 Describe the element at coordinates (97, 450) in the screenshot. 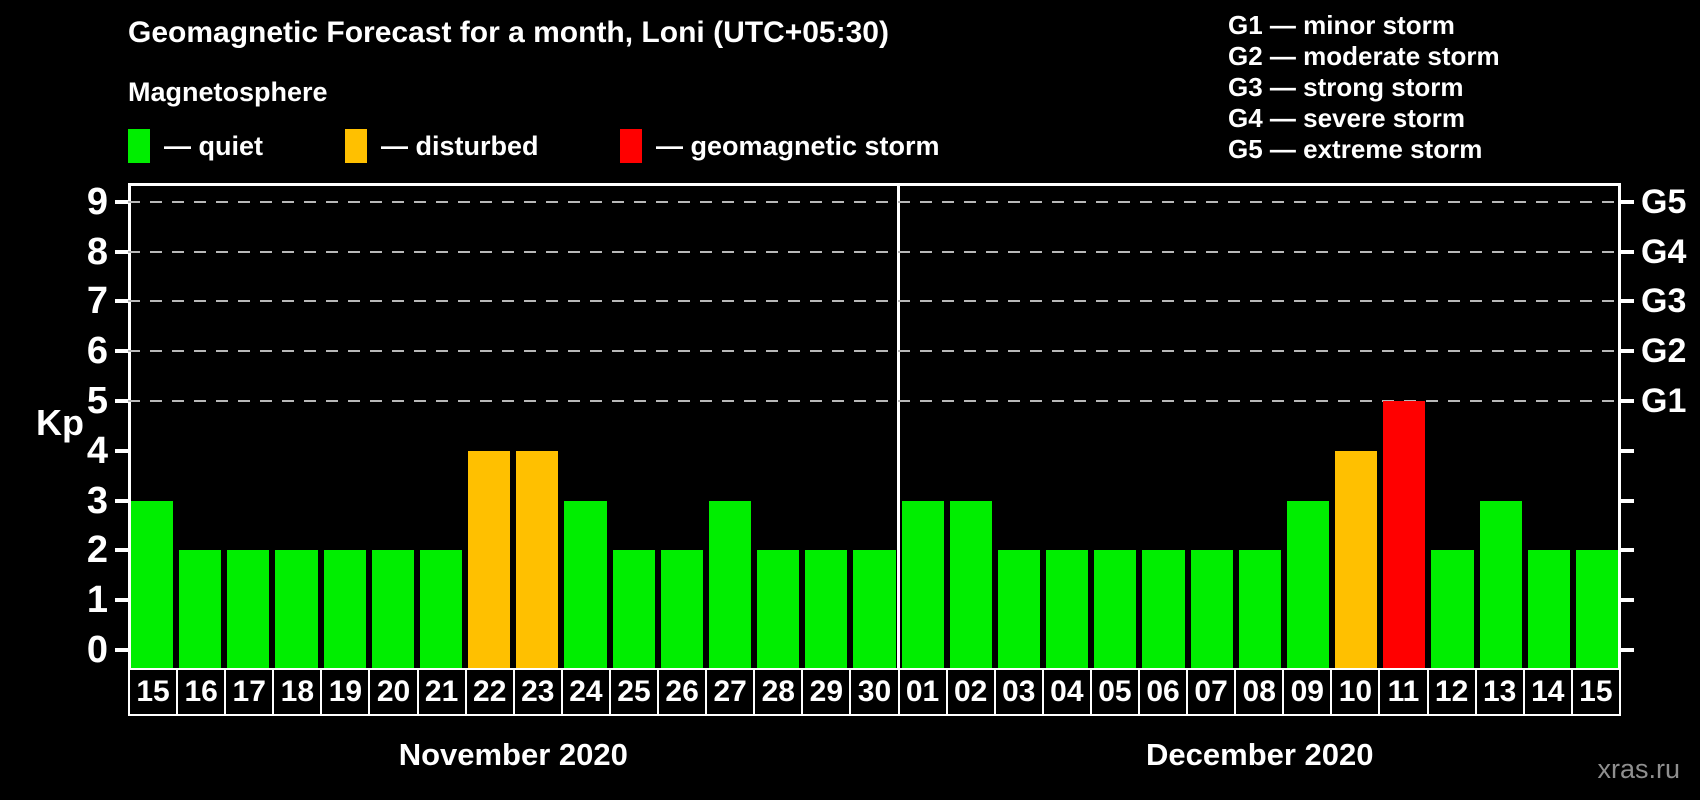

I see `y-axis-label-4: 4` at that location.